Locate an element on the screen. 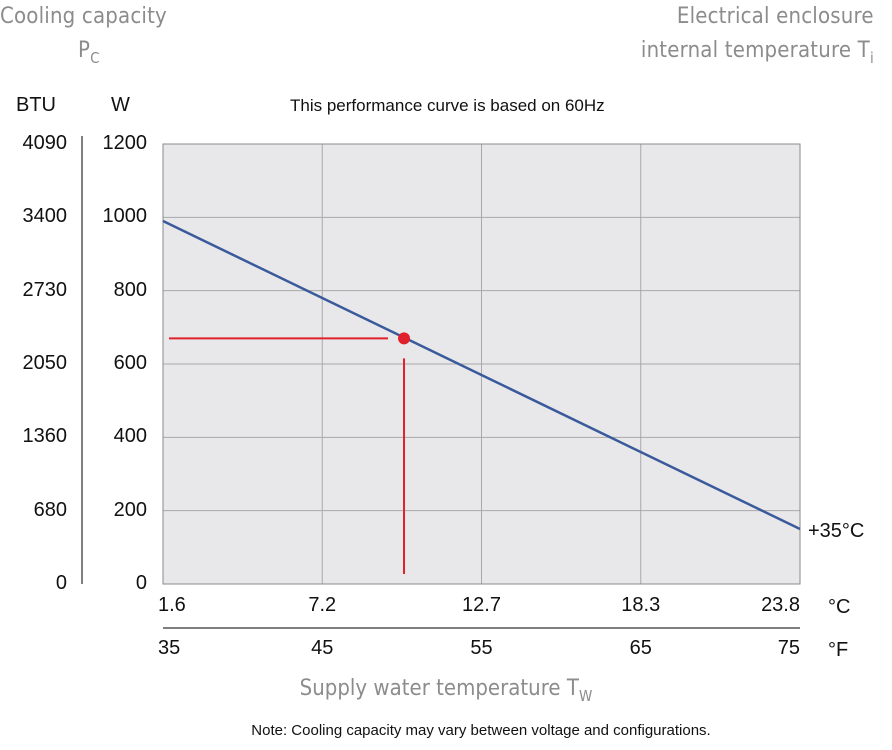  enclosure-title-line2: internal temperature Ti is located at coordinates (757, 52).